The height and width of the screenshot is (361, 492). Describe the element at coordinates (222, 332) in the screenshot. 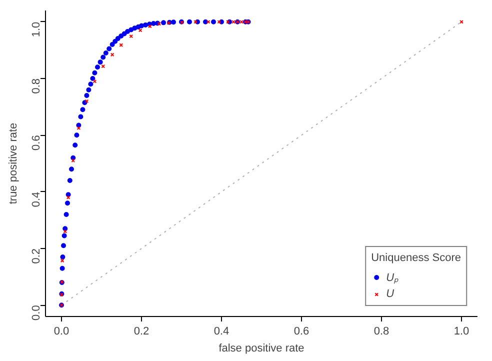

I see `x-tick-label: 0.4` at that location.